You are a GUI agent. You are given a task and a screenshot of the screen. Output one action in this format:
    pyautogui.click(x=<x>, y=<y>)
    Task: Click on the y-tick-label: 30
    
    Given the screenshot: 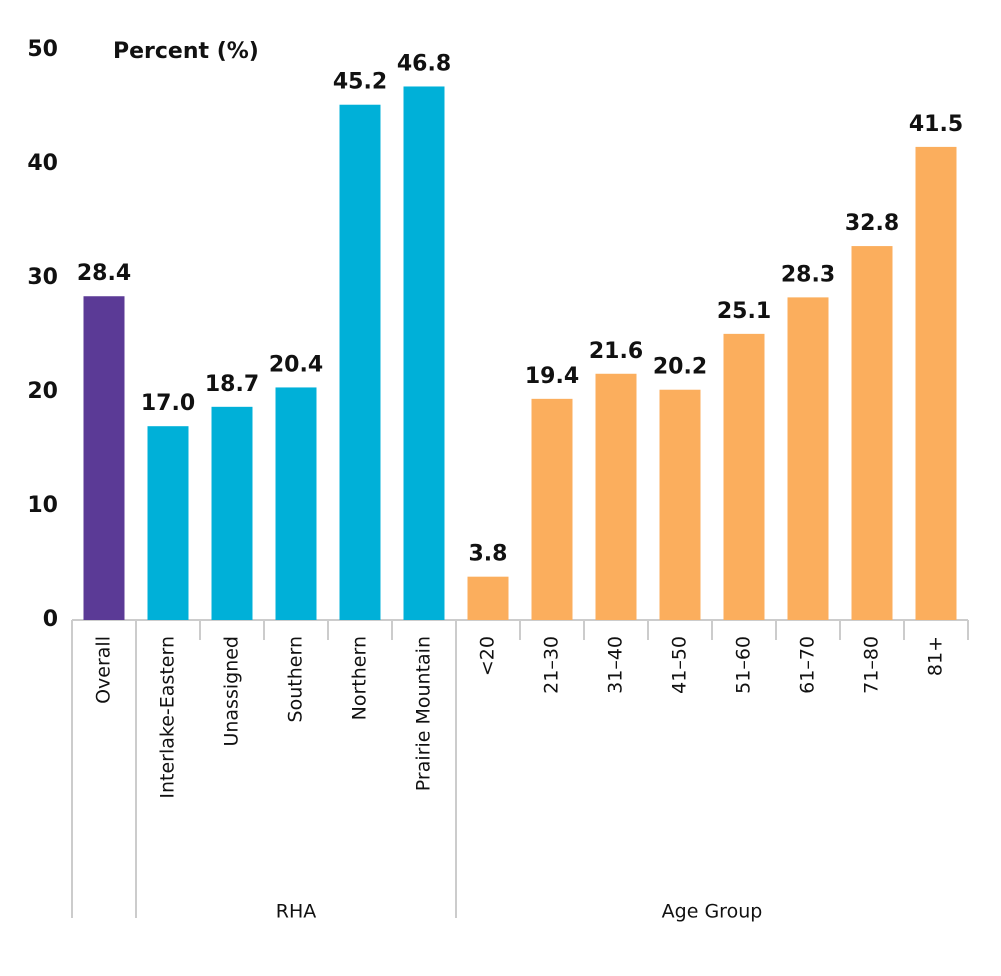 What is the action you would take?
    pyautogui.click(x=42, y=277)
    